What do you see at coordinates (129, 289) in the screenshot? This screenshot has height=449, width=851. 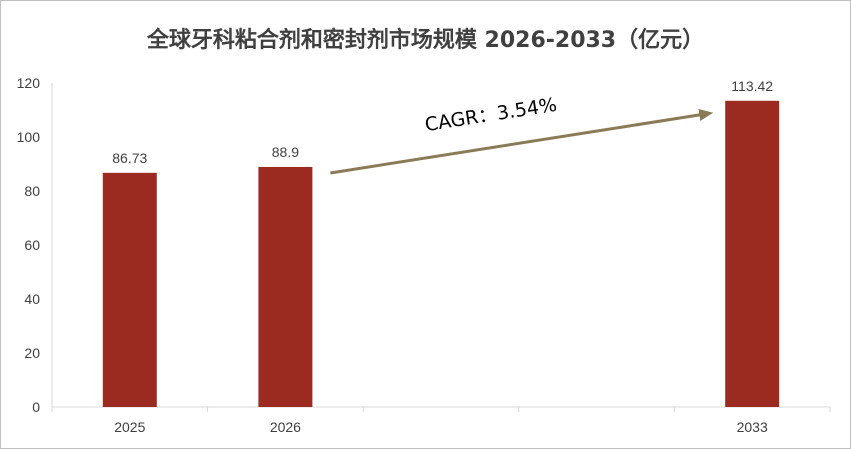 I see `bar-2025` at bounding box center [129, 289].